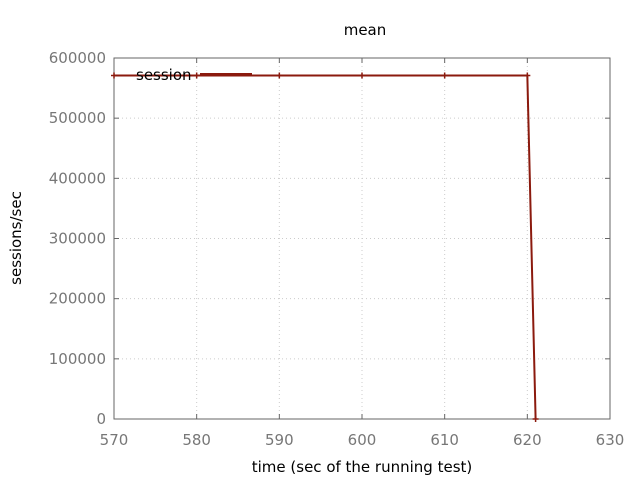 The width and height of the screenshot is (640, 480). I want to click on x-tick-label: 590, so click(279, 440).